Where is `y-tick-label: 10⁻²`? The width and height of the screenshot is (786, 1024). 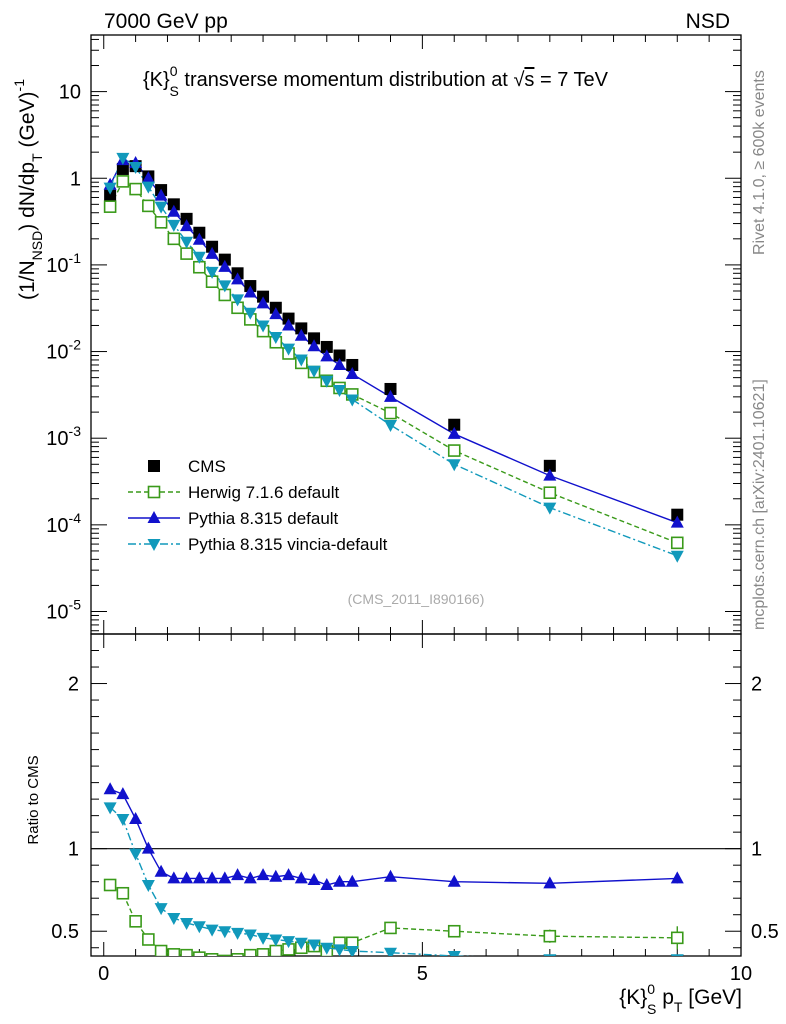
y-tick-label: 10⁻² is located at coordinates (63, 350).